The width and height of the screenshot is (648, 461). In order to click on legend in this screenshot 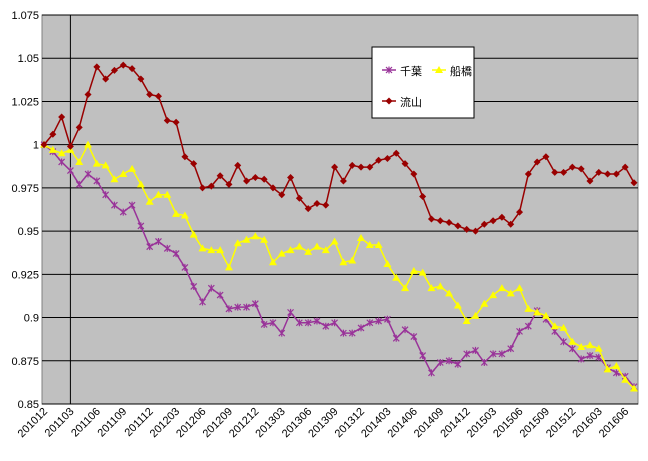, I will do `click(423, 82)`.